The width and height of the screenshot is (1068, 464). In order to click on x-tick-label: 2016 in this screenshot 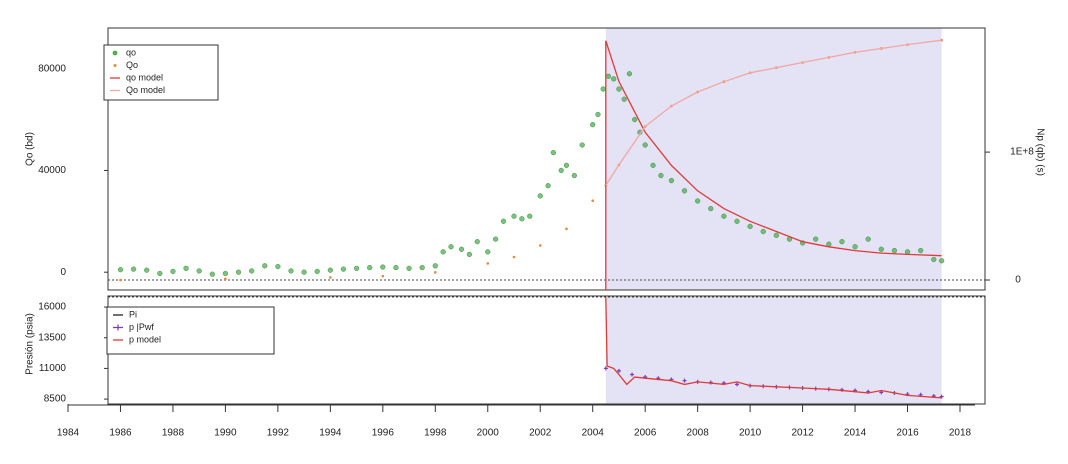, I will do `click(907, 433)`.